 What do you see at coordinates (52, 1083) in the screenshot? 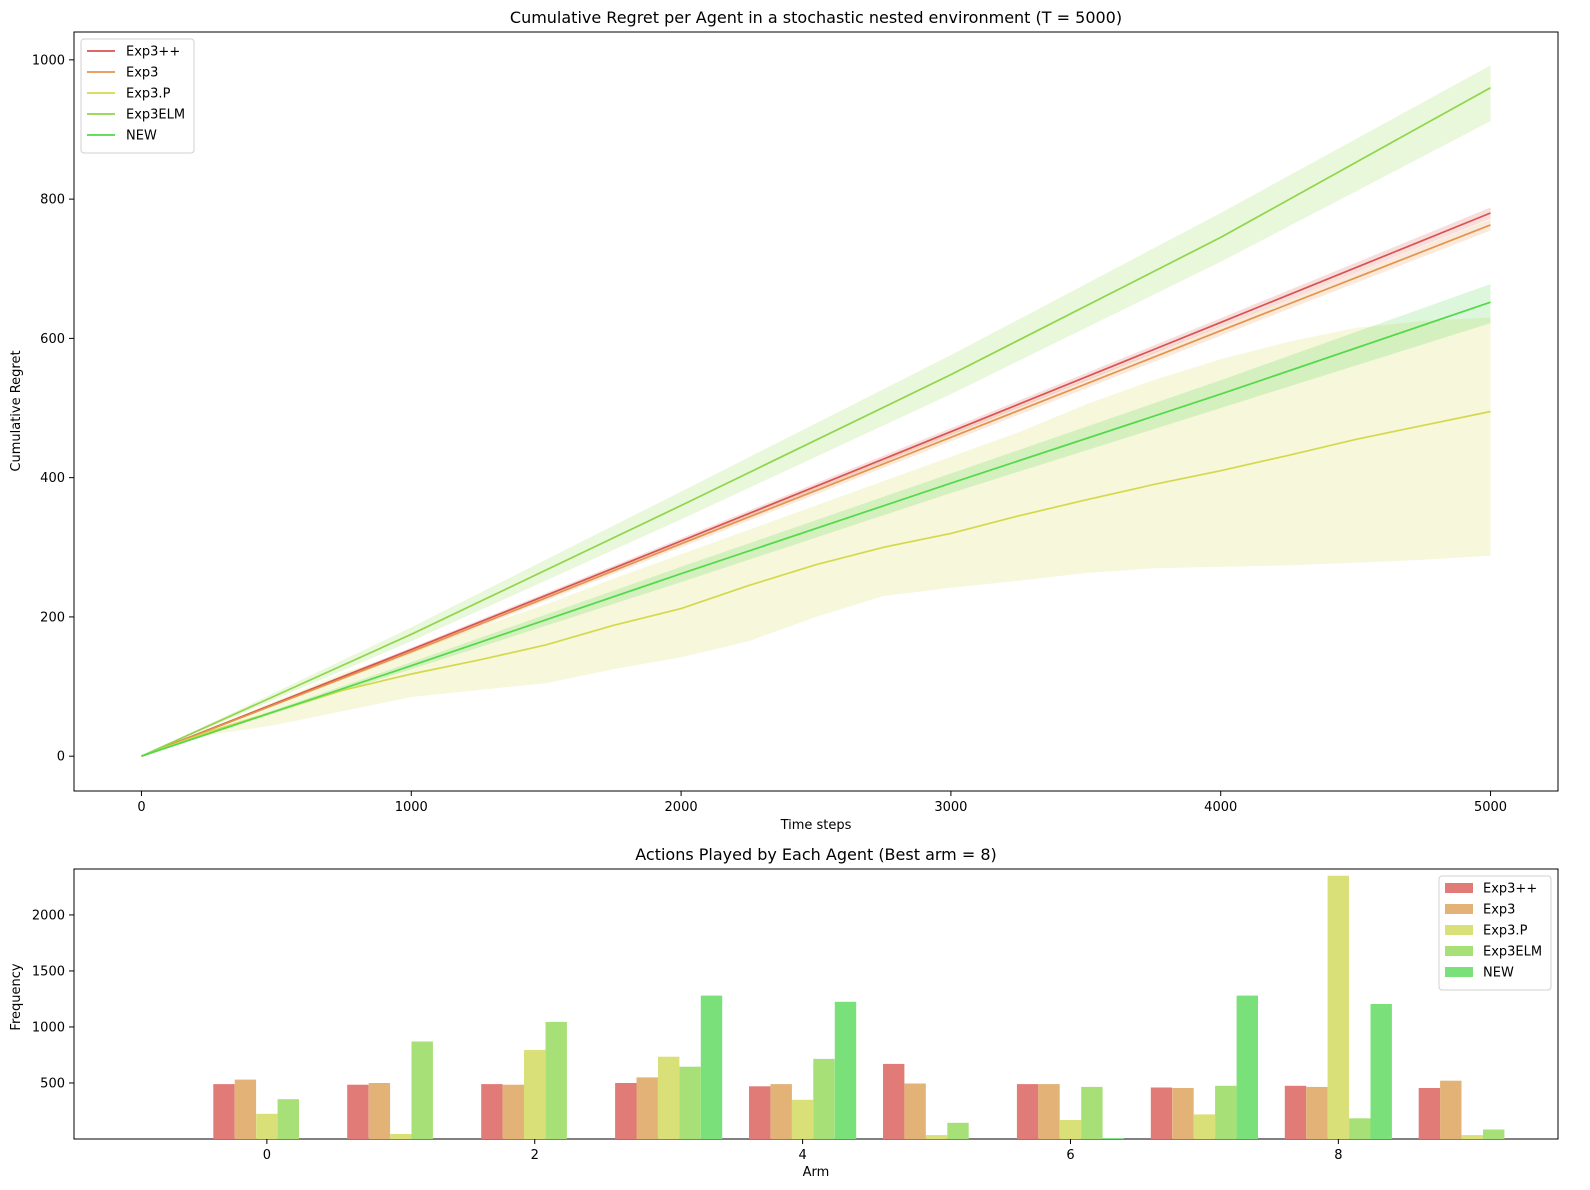
I see `y-tick-label: 500` at bounding box center [52, 1083].